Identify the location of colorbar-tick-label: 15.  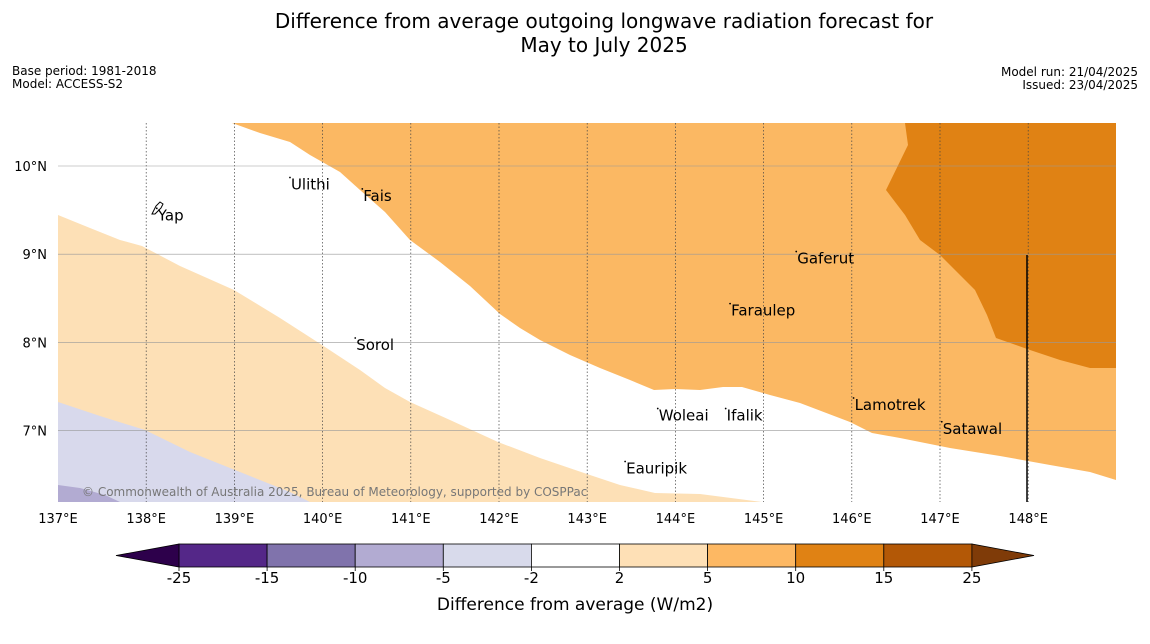
(883, 578).